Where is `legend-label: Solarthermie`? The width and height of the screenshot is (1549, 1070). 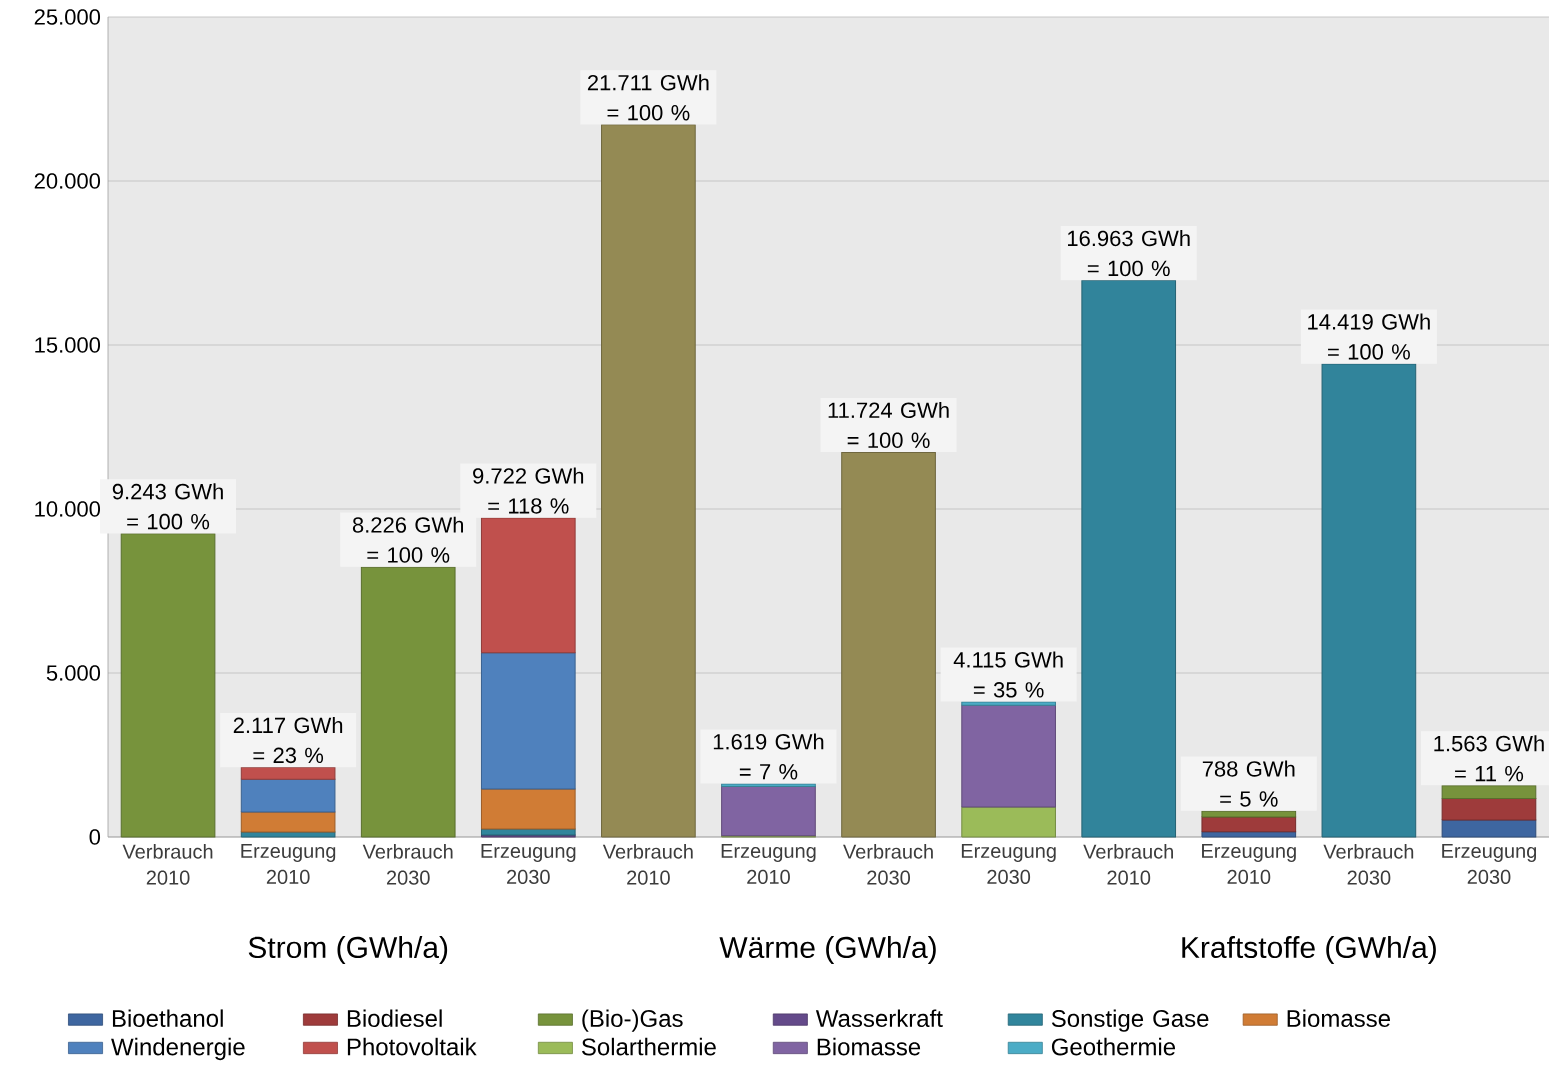
legend-label: Solarthermie is located at coordinates (648, 1046).